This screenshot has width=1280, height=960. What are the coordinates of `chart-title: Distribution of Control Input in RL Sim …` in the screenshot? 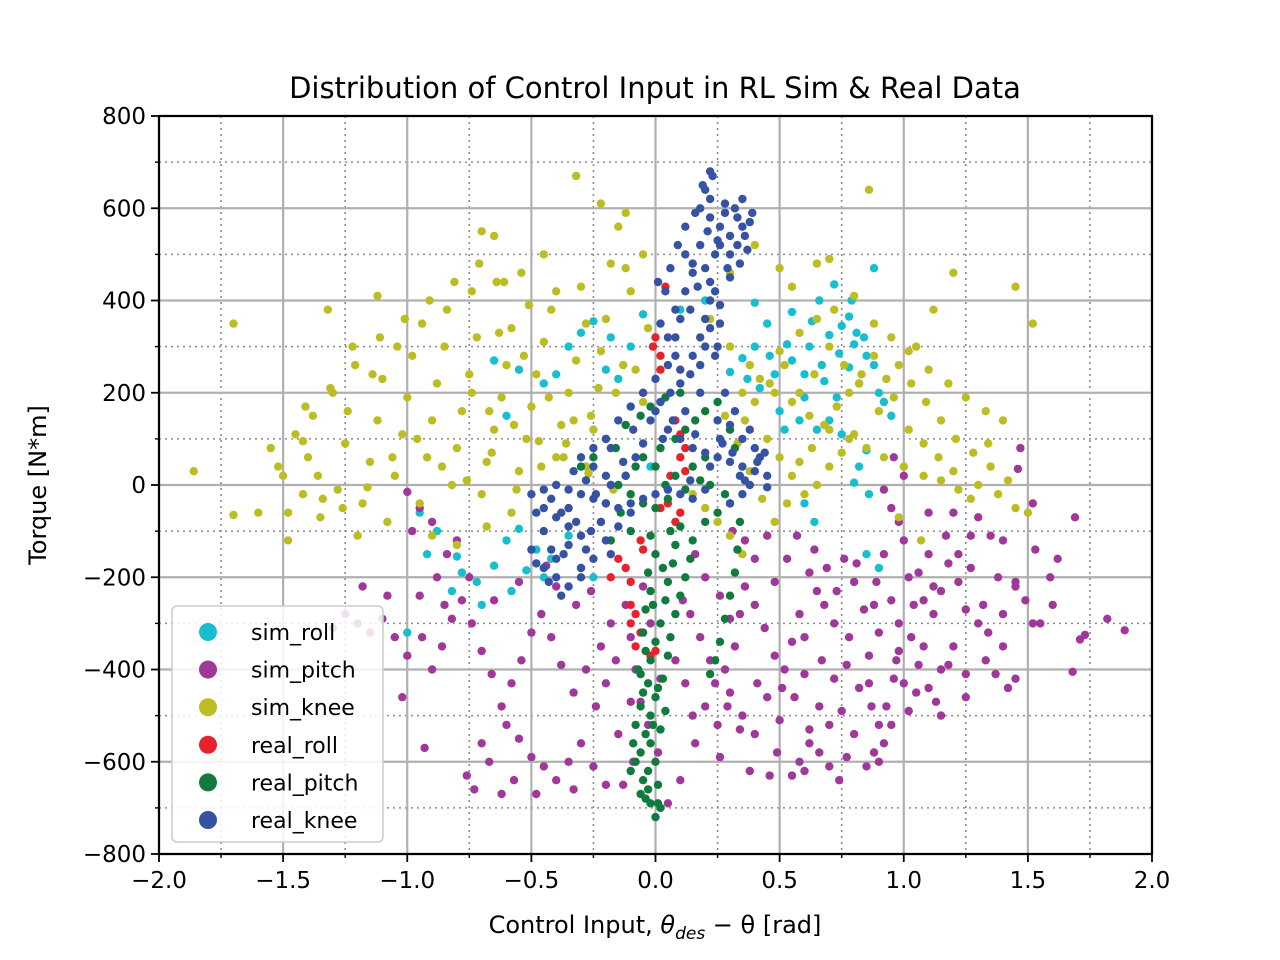 It's located at (655, 88).